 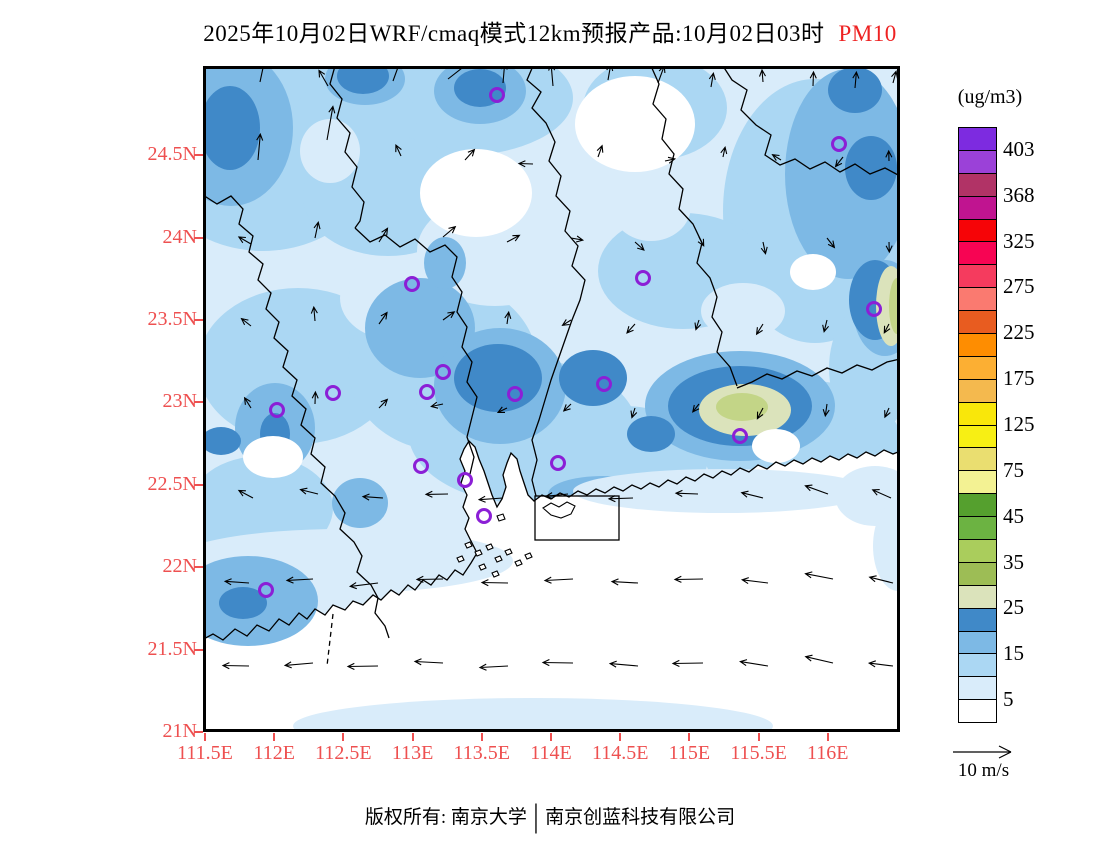 I want to click on colorbar, so click(x=977, y=425).